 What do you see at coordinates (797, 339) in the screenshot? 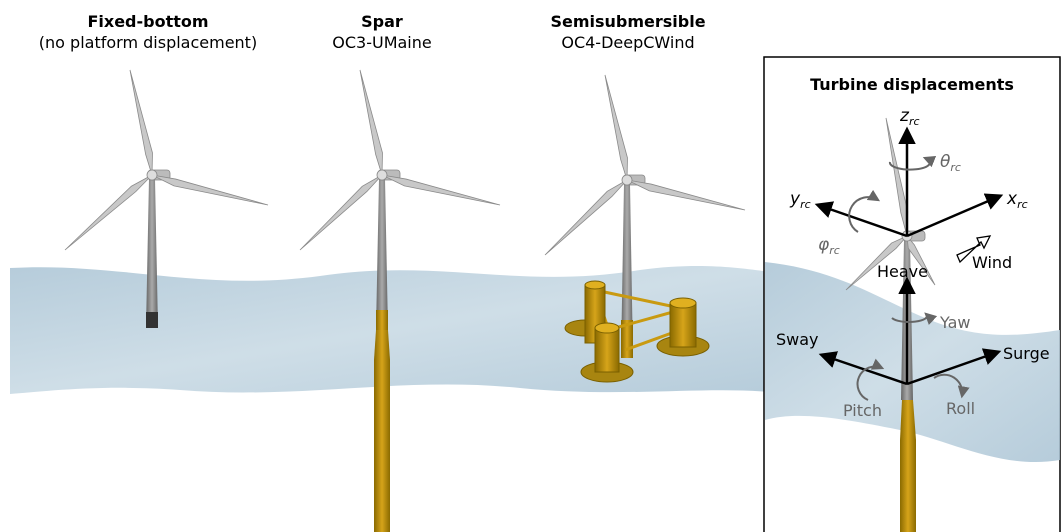
I see `motion-label: Sway` at bounding box center [797, 339].